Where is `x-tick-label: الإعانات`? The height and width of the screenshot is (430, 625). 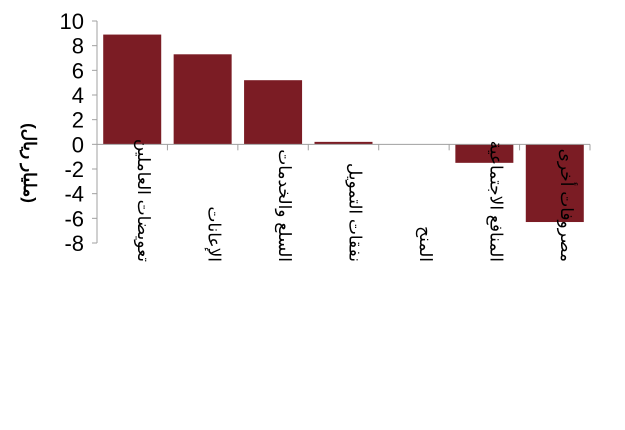
x-tick-label: الإعانات is located at coordinates (214, 234).